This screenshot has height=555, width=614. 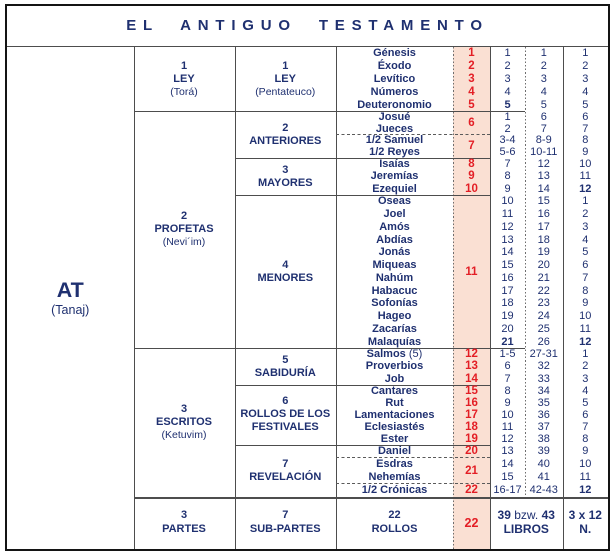 I want to click on num-col2: 25, so click(x=543, y=328).